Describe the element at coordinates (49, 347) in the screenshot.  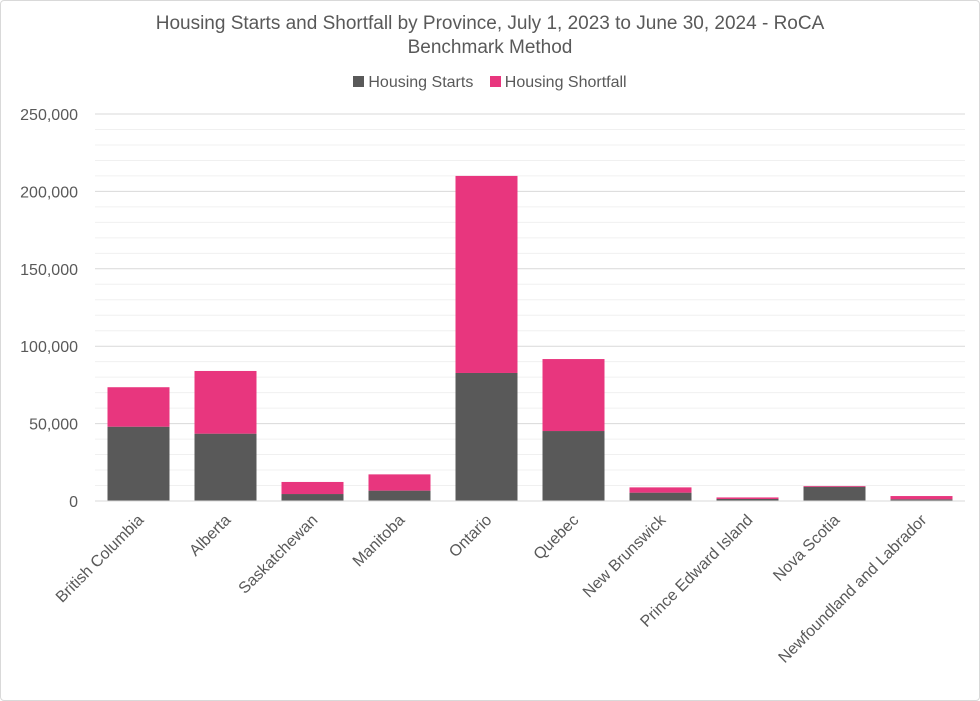
I see `y-tick-label: 100,000` at that location.